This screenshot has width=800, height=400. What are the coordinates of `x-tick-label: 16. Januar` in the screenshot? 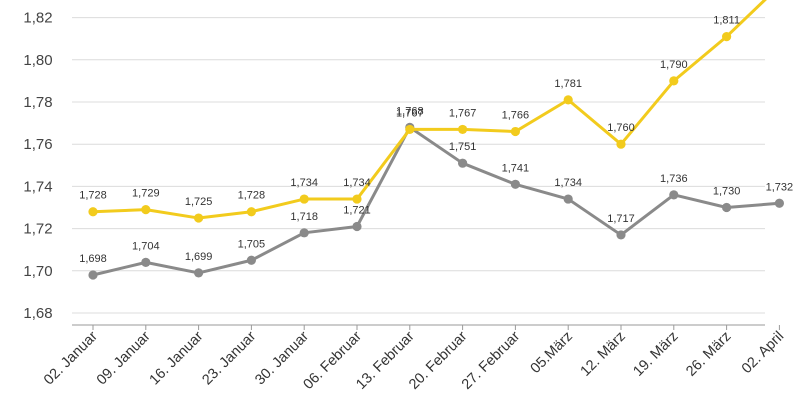 It's located at (177, 358).